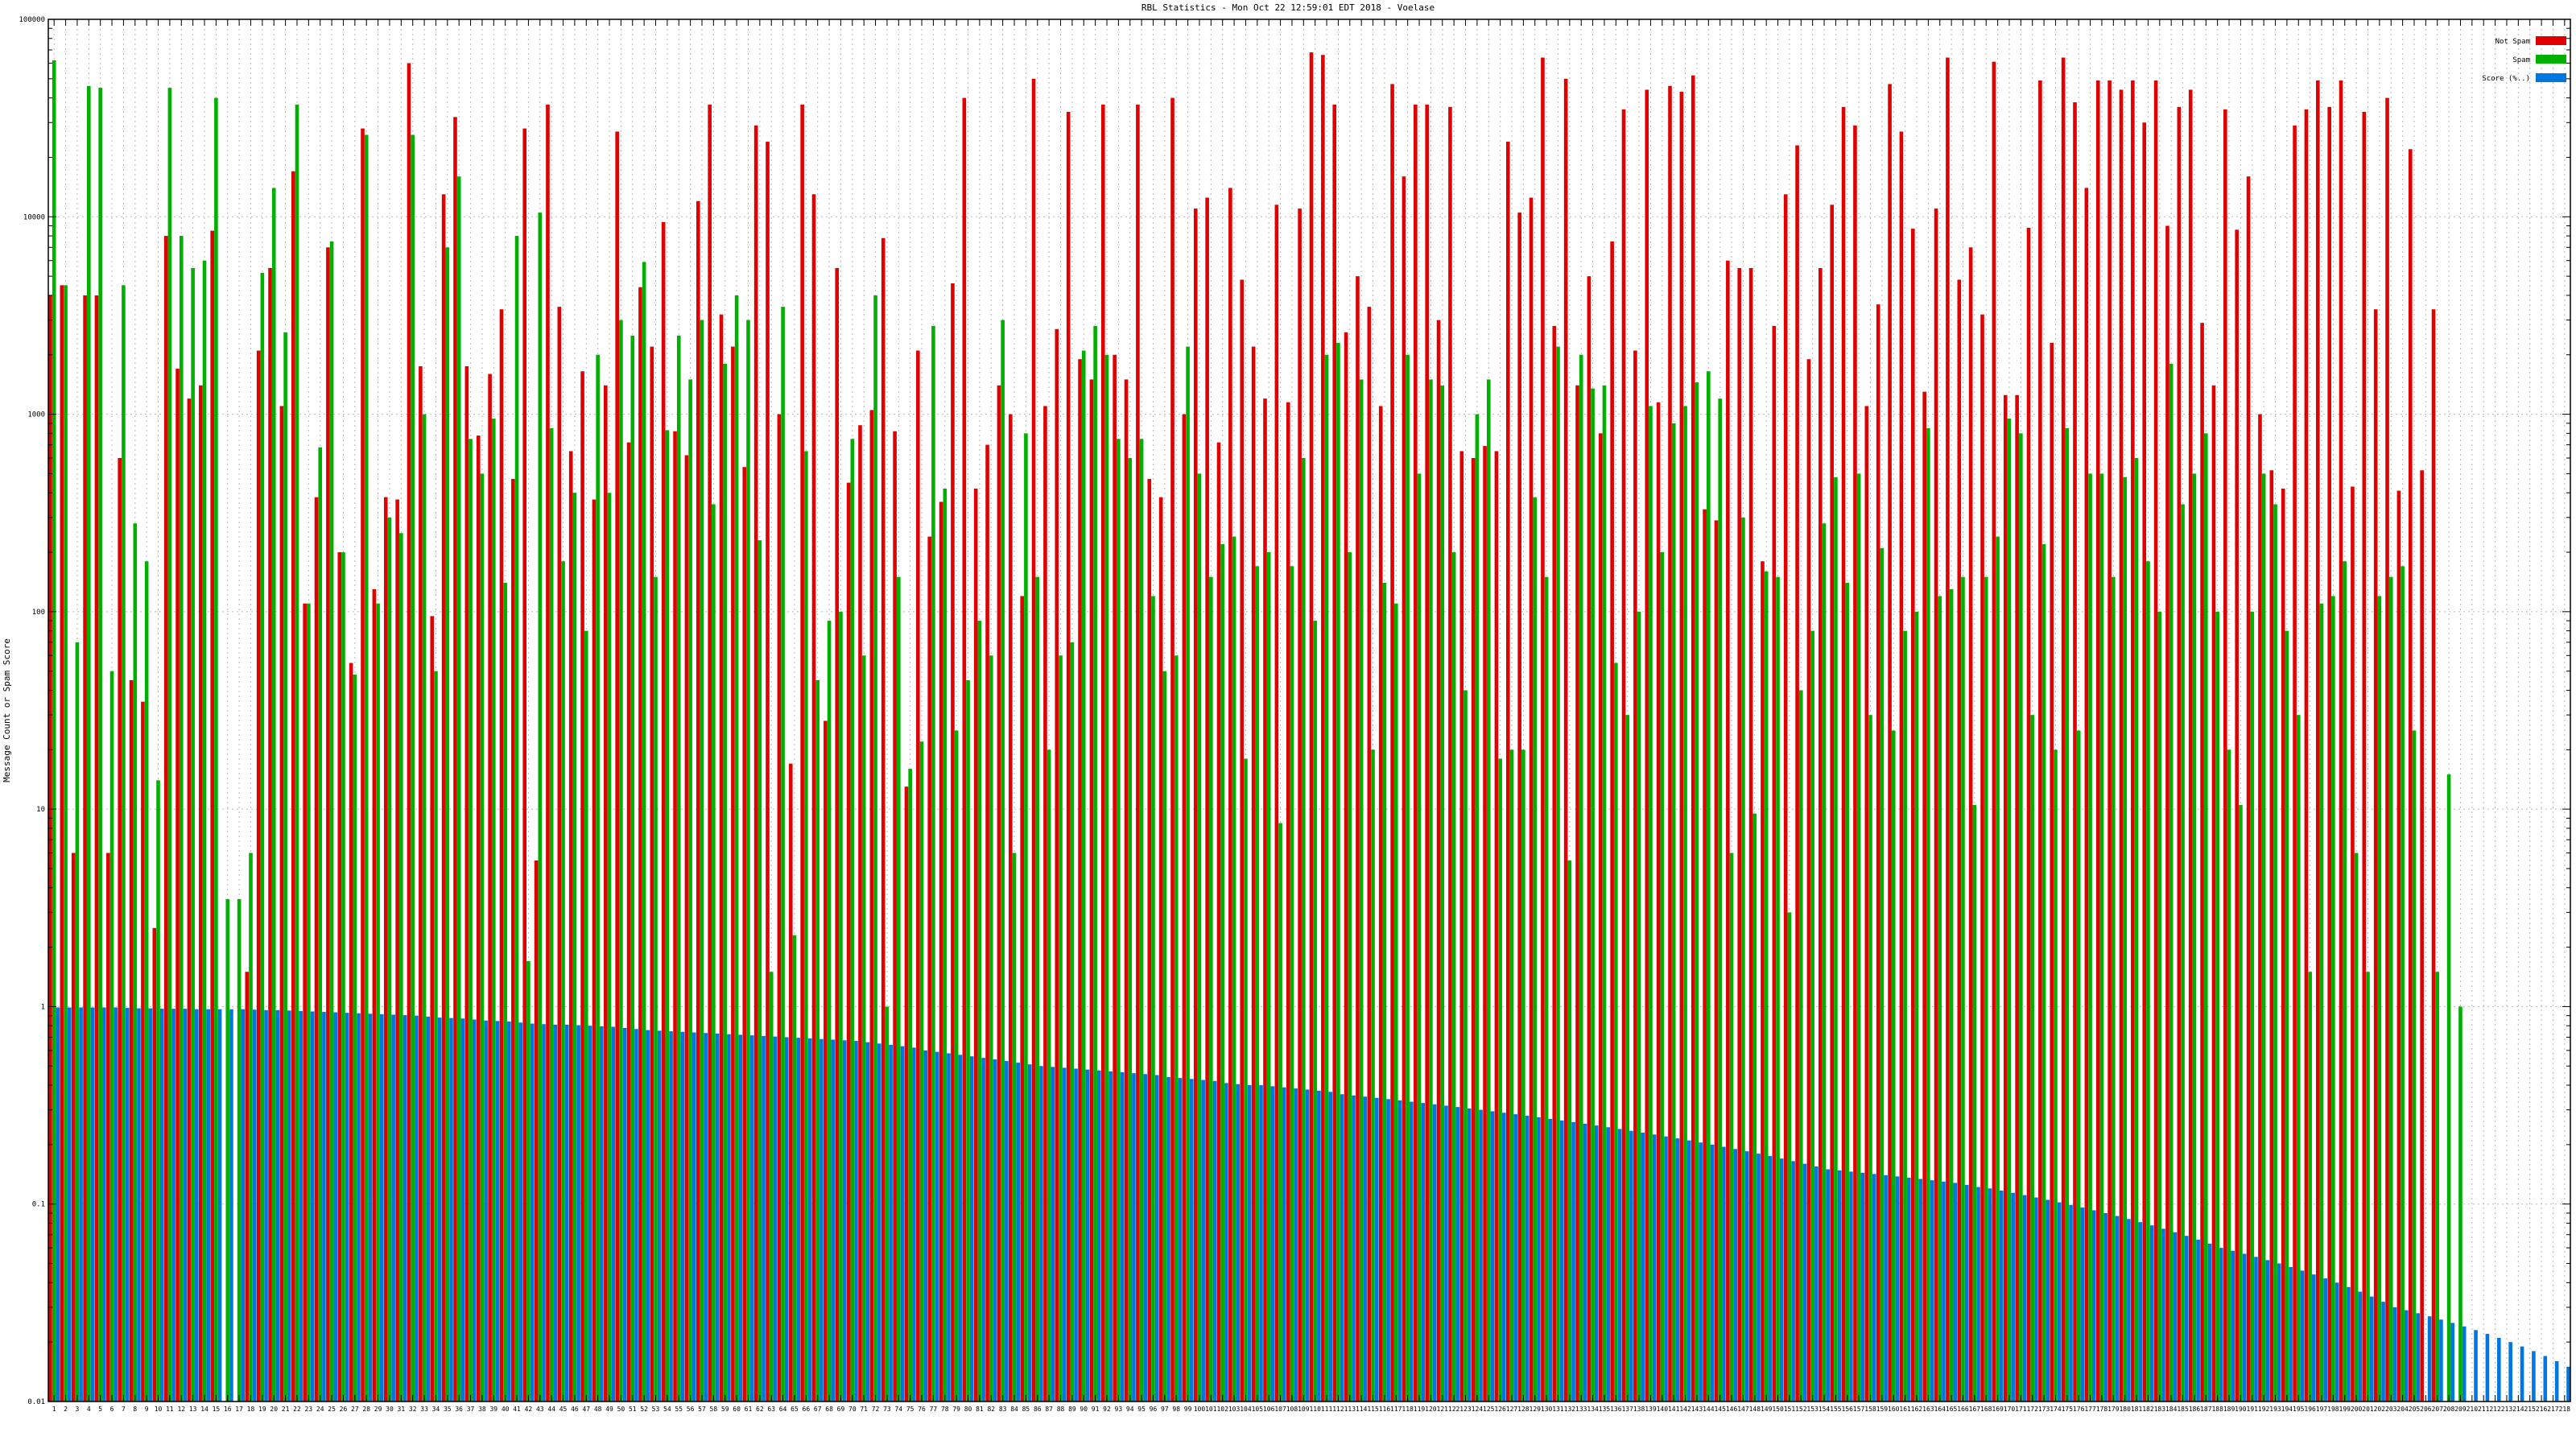 The width and height of the screenshot is (2576, 1449). Describe the element at coordinates (1049, 1409) in the screenshot. I see `x-tick-label: 87` at that location.